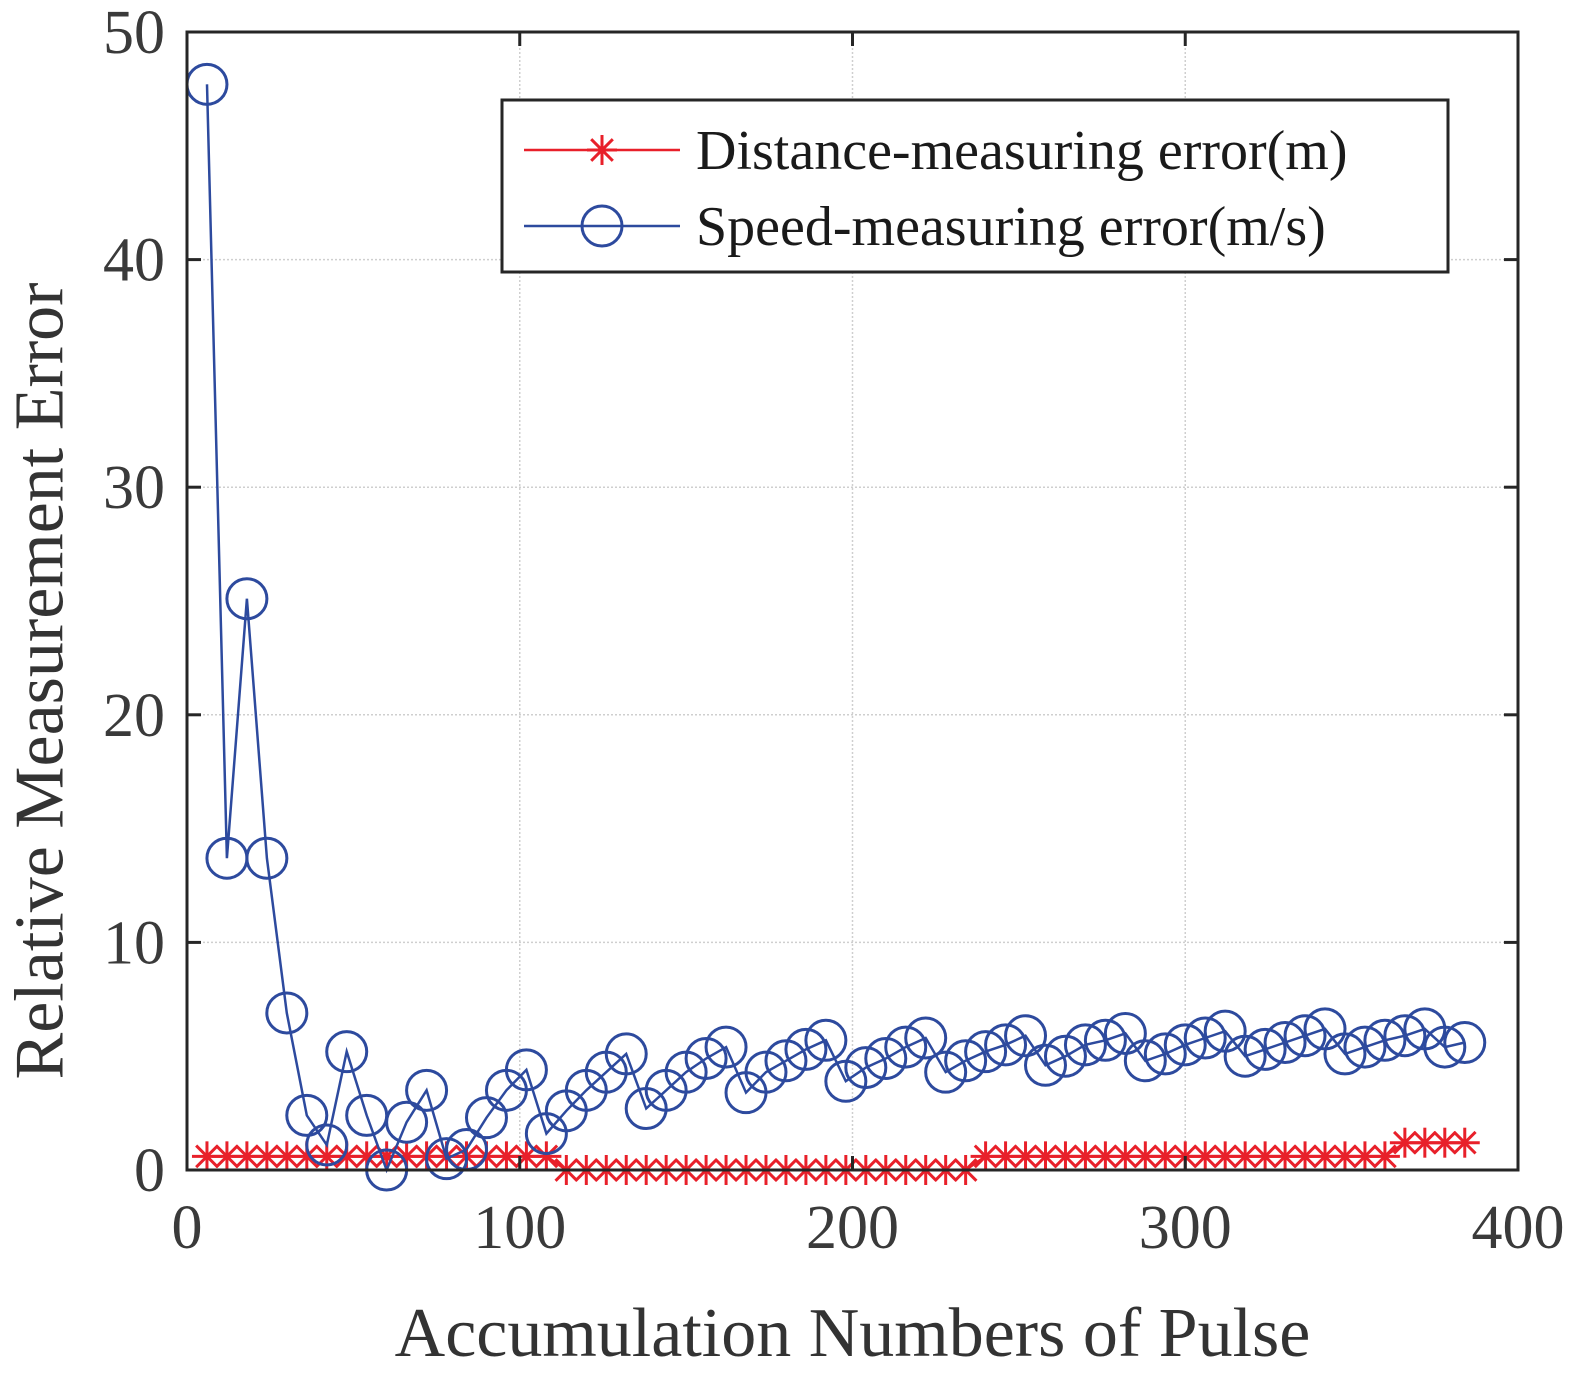 This screenshot has width=1574, height=1384. What do you see at coordinates (1022, 151) in the screenshot?
I see `legend-label: Distance-measuring error(m)` at bounding box center [1022, 151].